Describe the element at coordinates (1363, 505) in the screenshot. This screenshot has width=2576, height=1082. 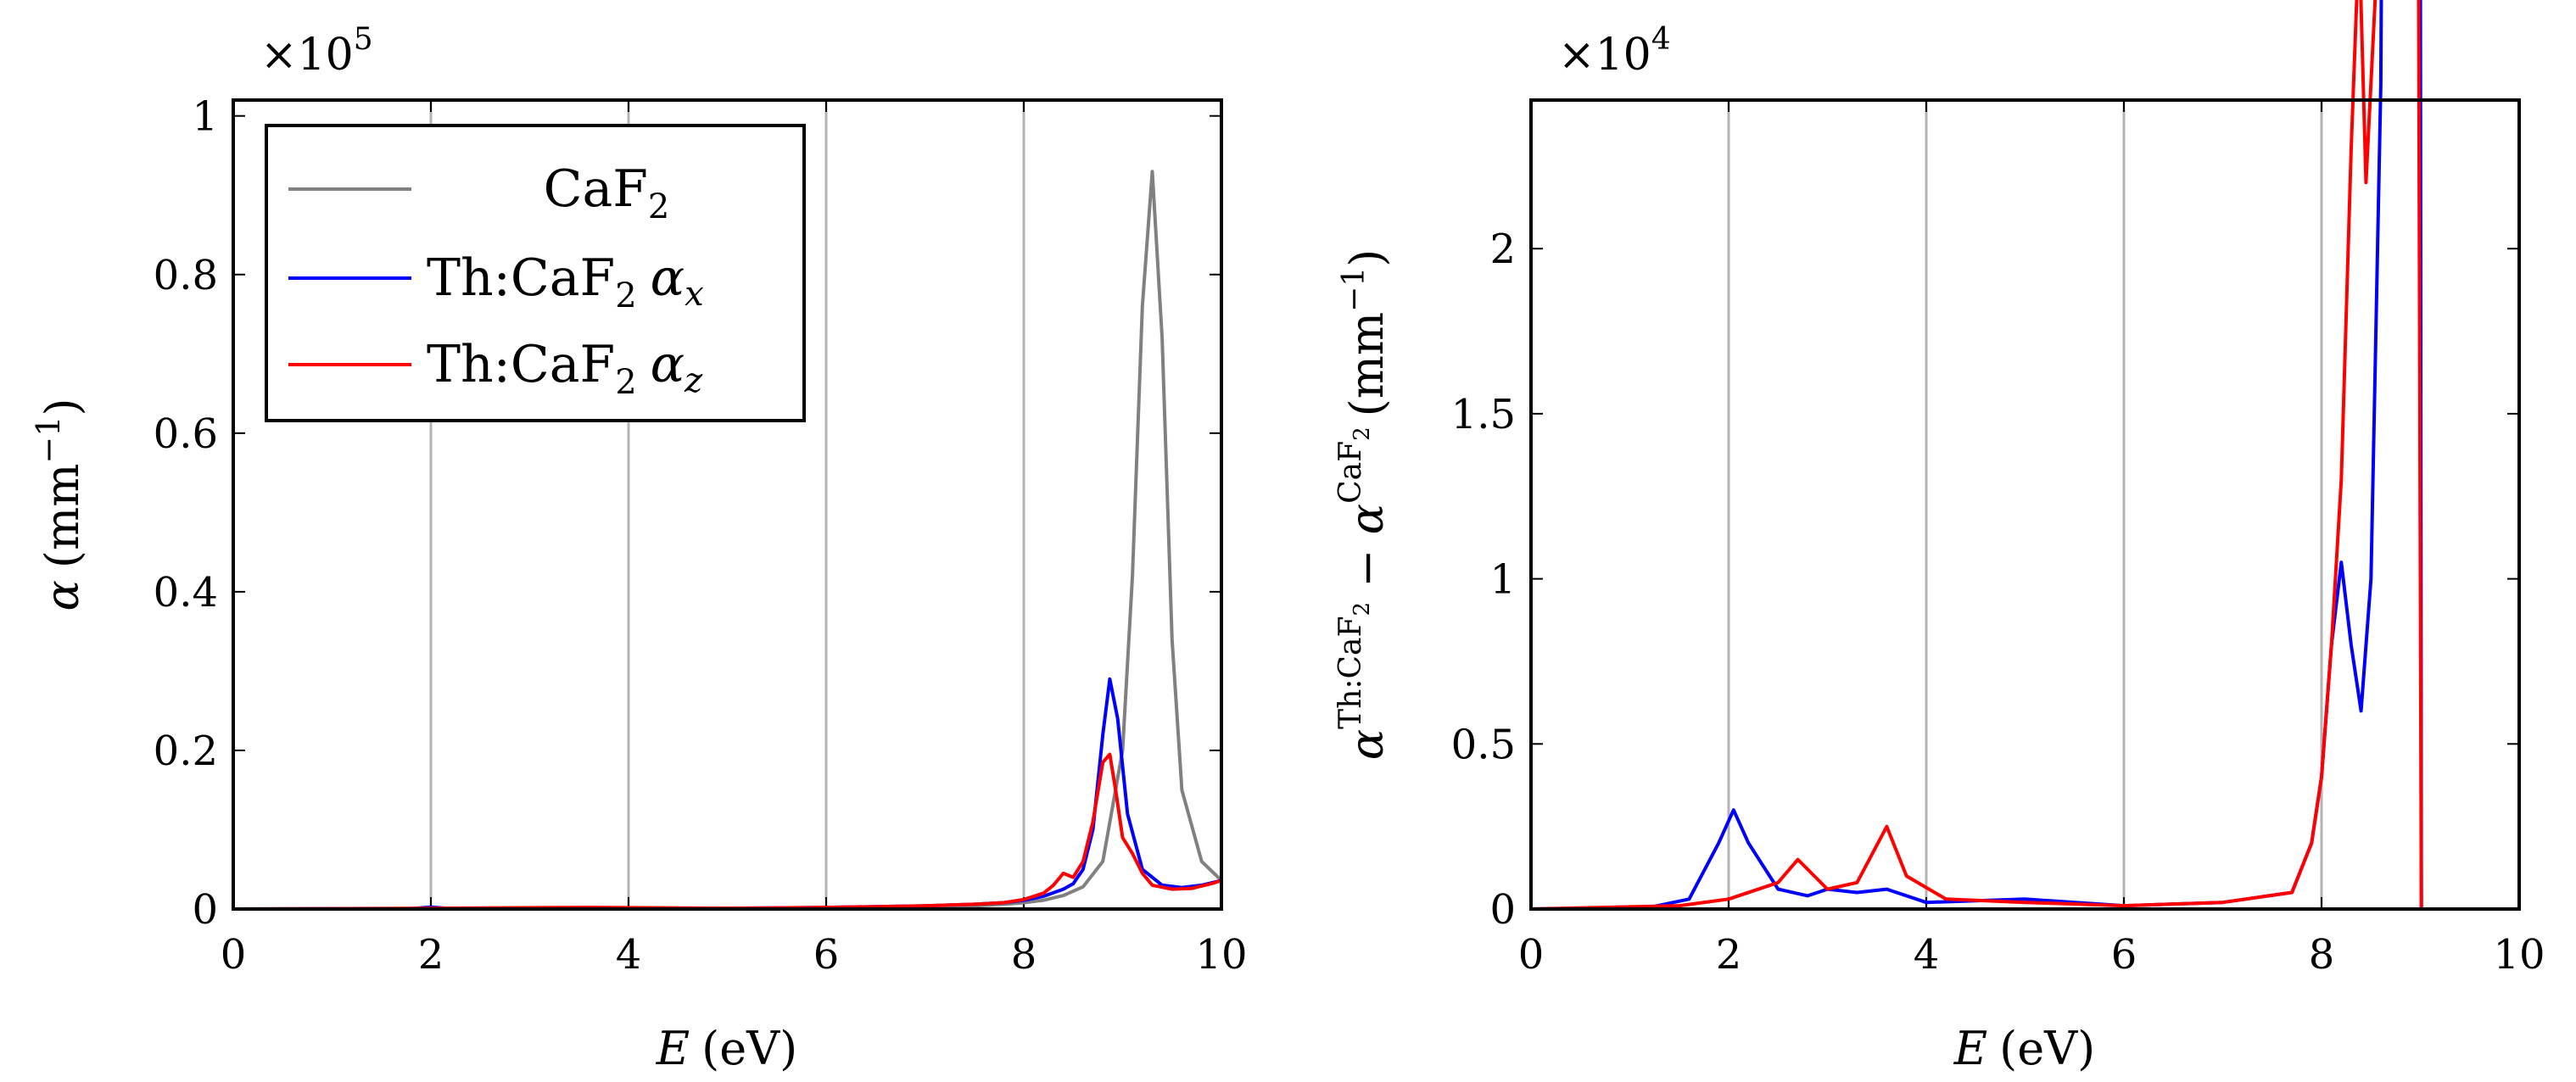
I see `y-axis-title: αTh:CaF2 − αCaF2(mm−1)` at that location.